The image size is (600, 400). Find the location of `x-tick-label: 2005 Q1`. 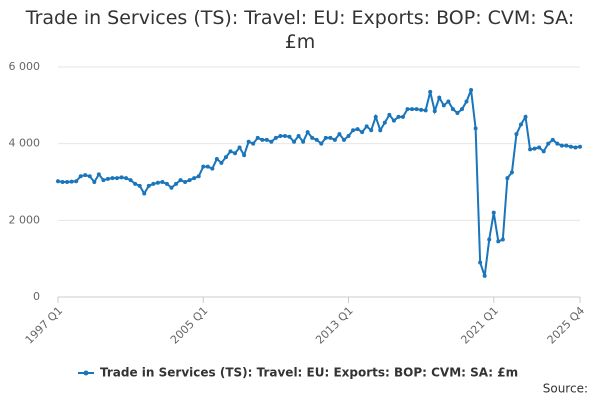

x-tick-label: 2005 Q1 is located at coordinates (189, 325).